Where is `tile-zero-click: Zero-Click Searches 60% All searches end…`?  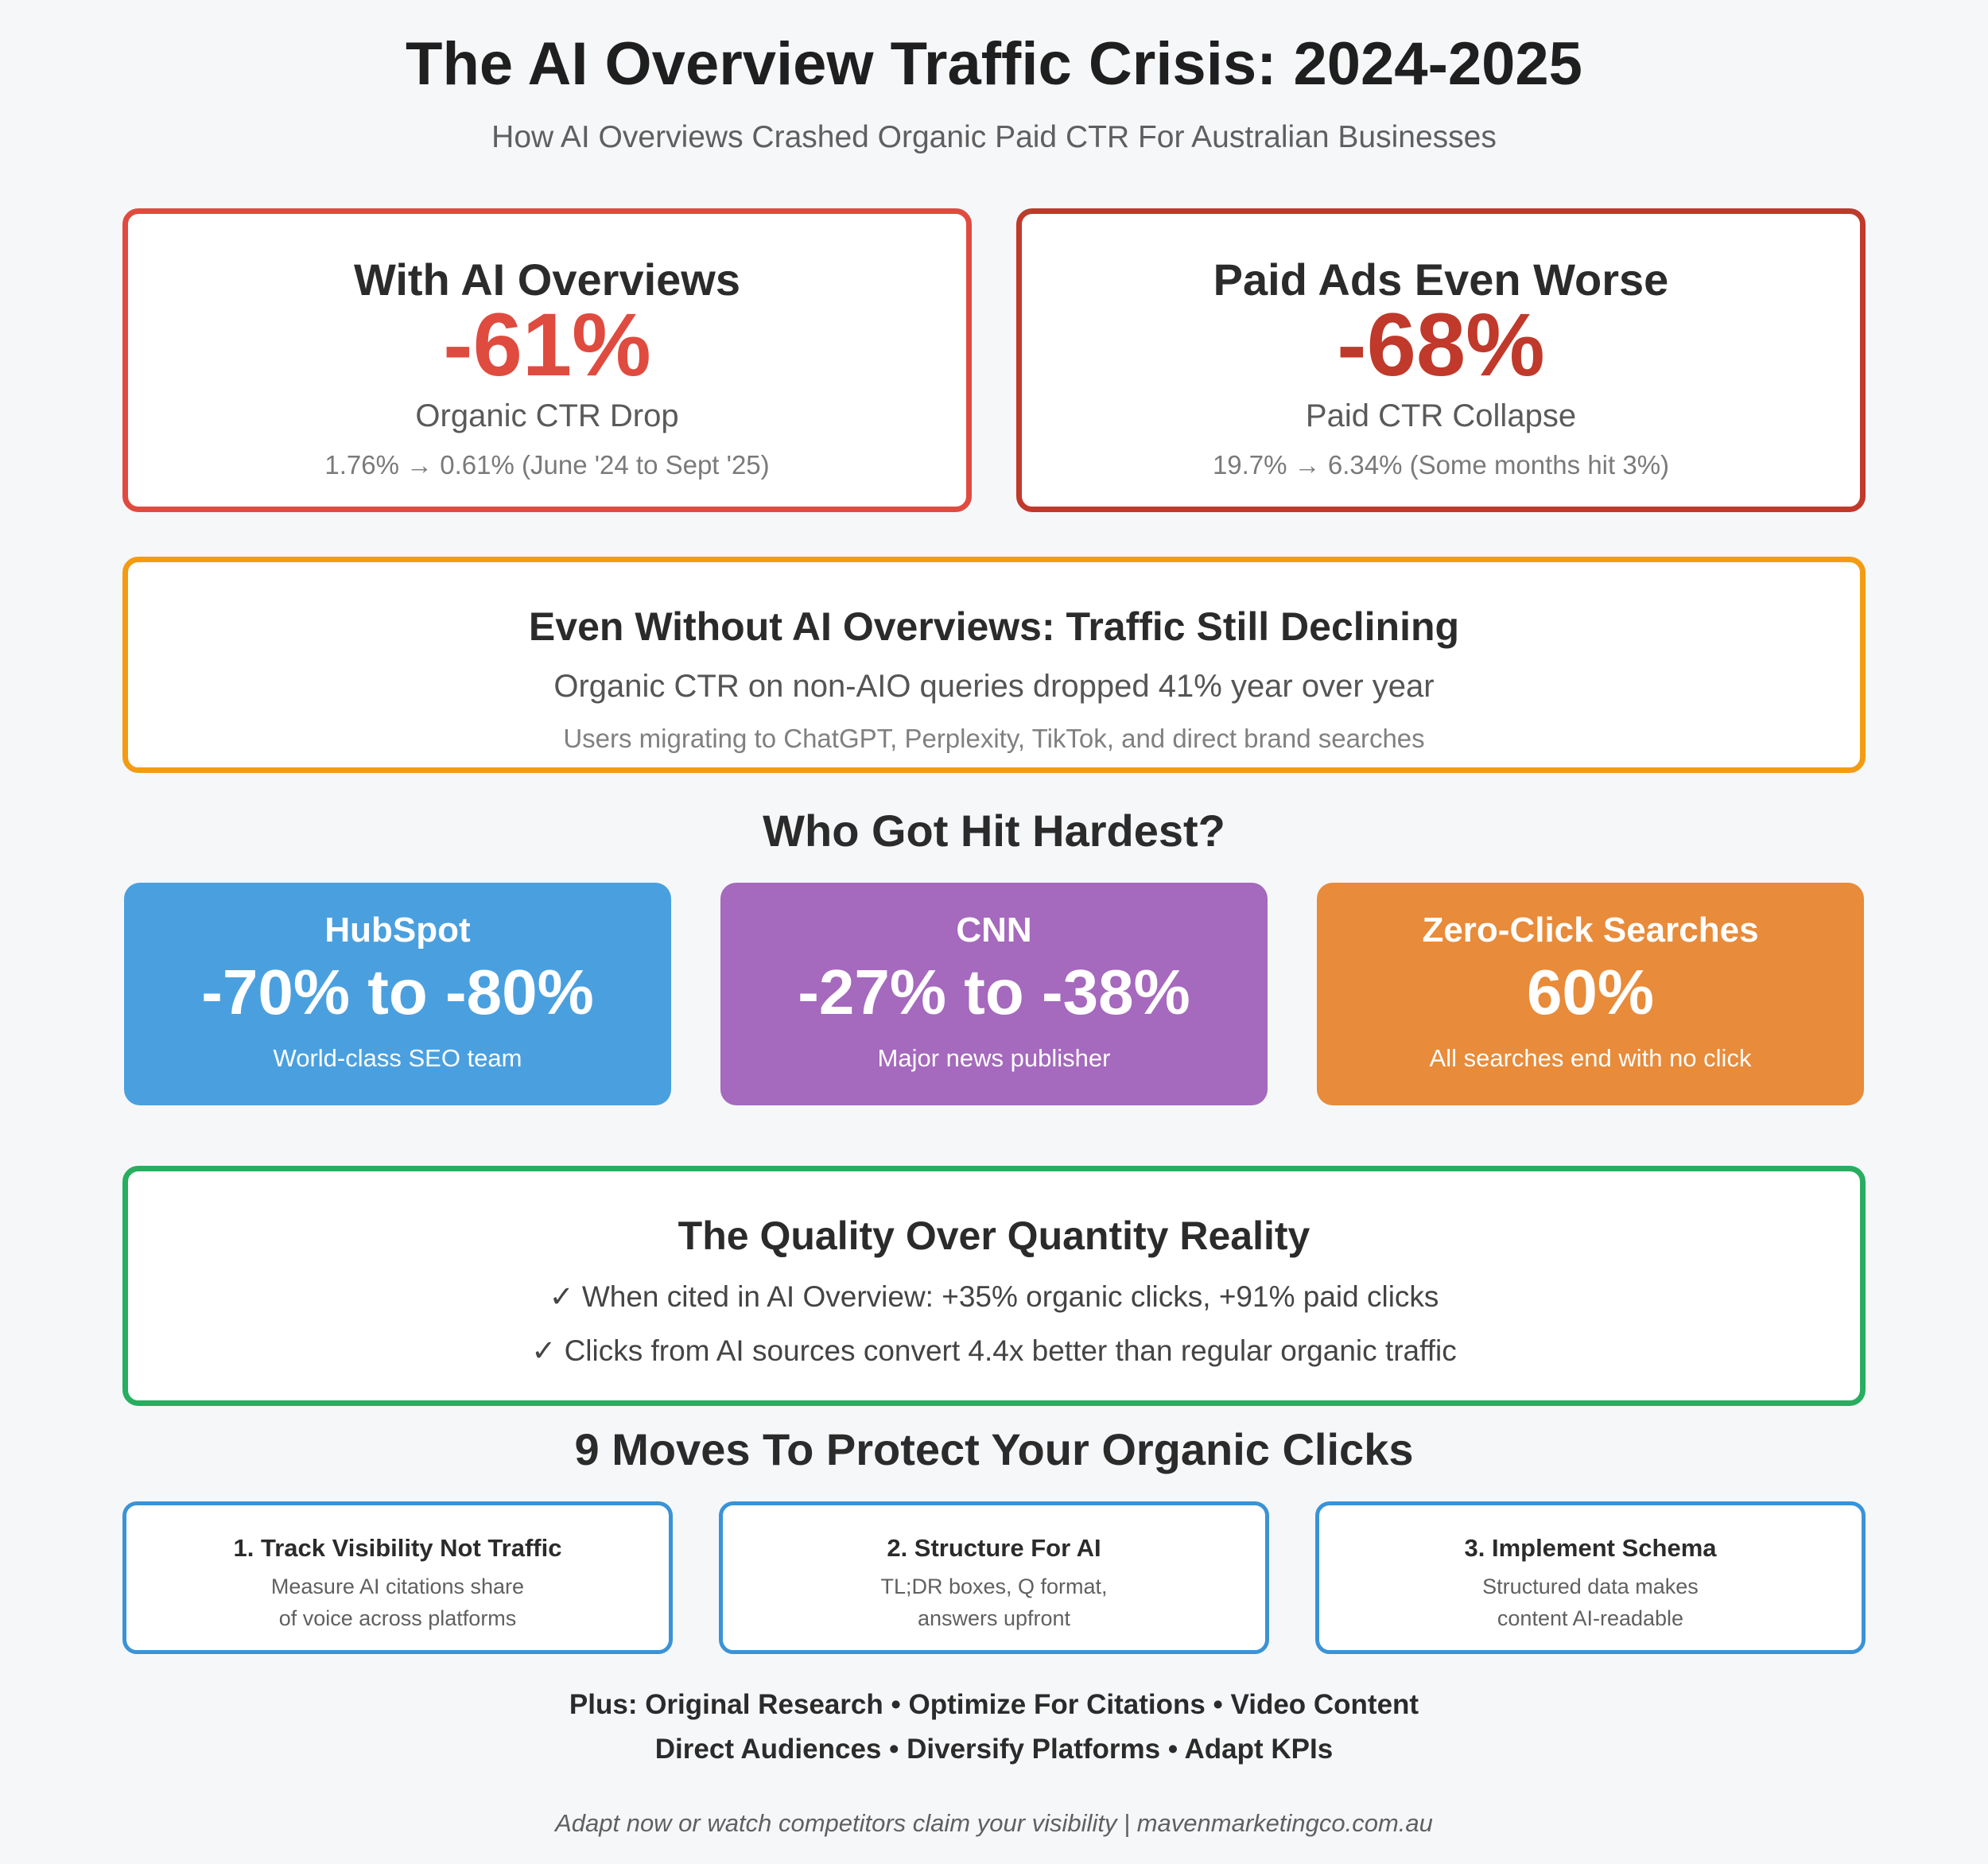
tile-zero-click: Zero-Click Searches 60% All searches end… is located at coordinates (1590, 994).